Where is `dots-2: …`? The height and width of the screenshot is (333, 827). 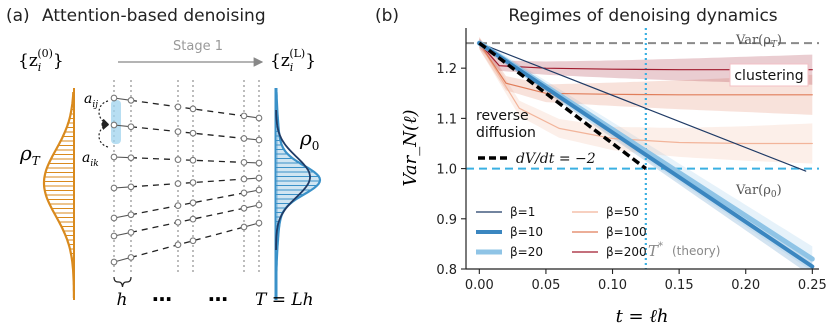
dots-2: … is located at coordinates (218, 294).